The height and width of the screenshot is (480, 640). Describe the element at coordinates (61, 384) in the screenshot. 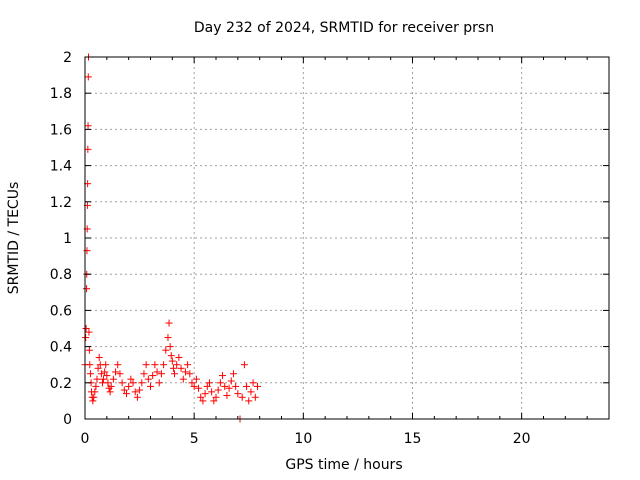

I see `y-tick-label: 0.2` at that location.